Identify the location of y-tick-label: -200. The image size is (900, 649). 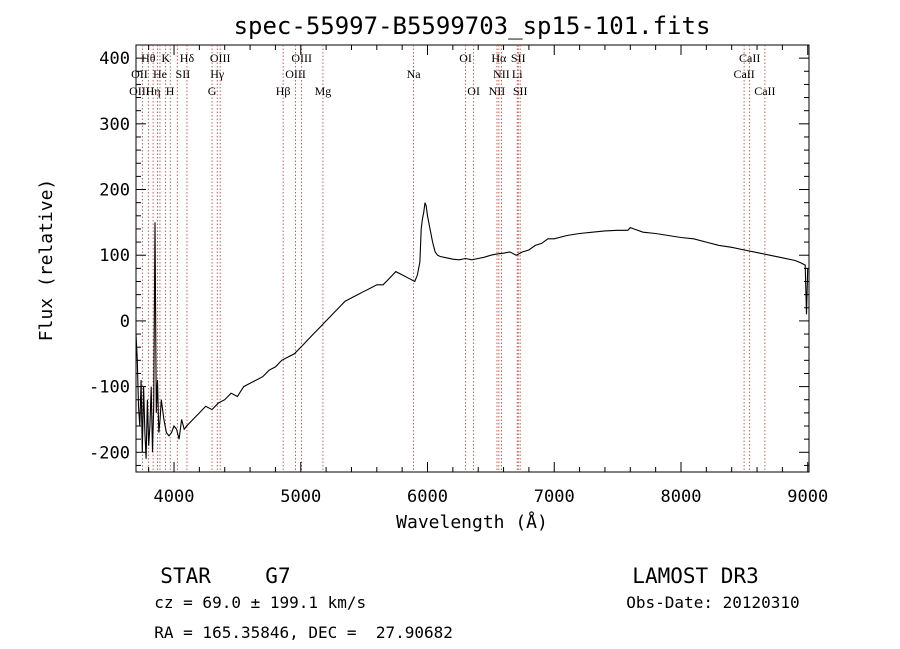
(109, 453).